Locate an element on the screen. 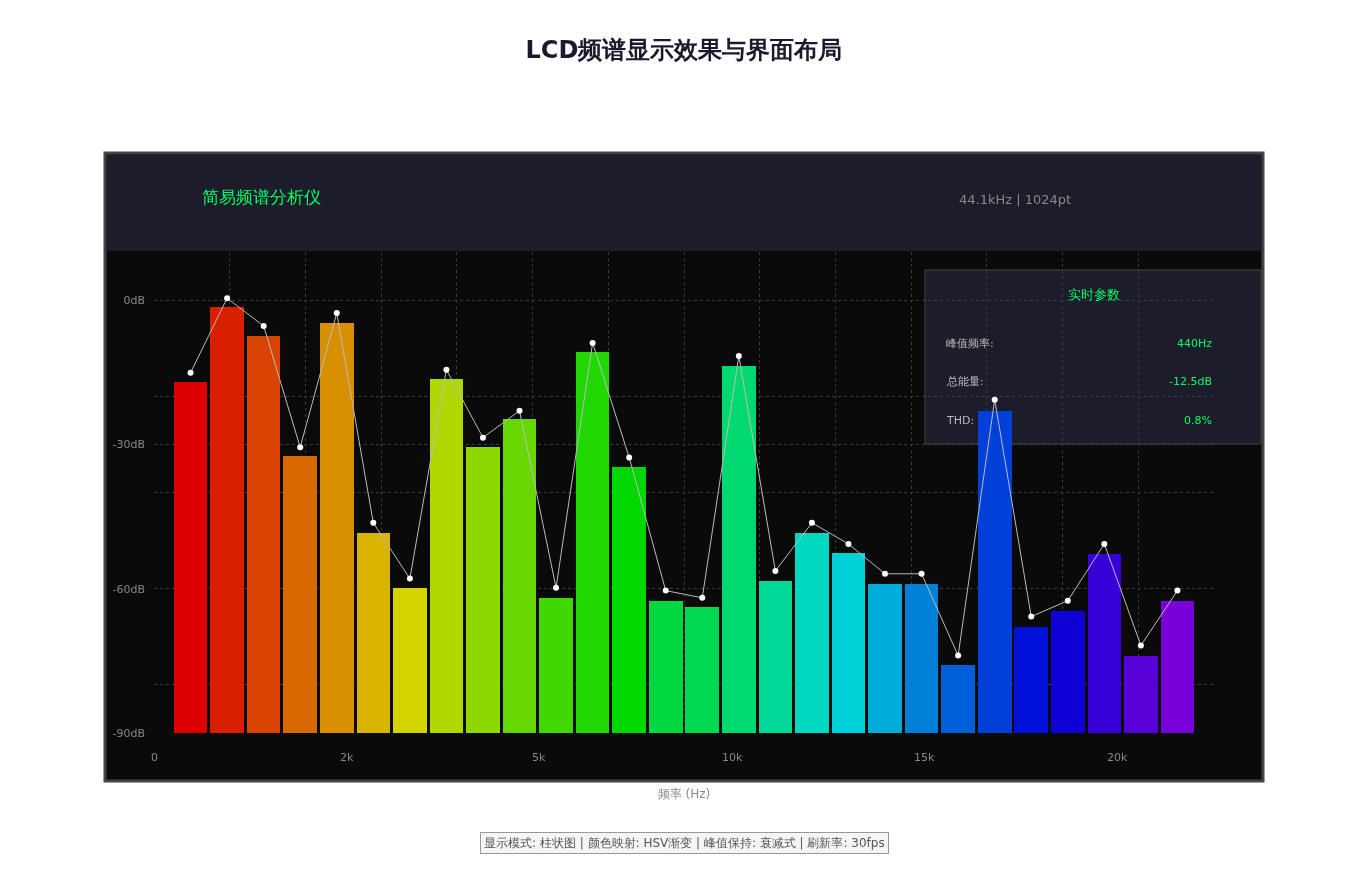  x-axis-title: 频率 (Hz) is located at coordinates (684, 793).